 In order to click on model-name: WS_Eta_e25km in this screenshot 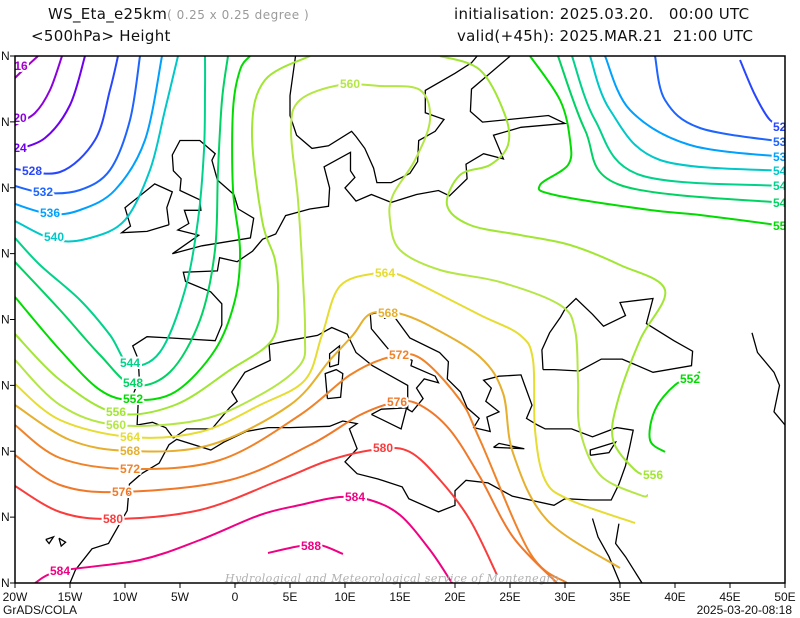, I will do `click(108, 14)`.